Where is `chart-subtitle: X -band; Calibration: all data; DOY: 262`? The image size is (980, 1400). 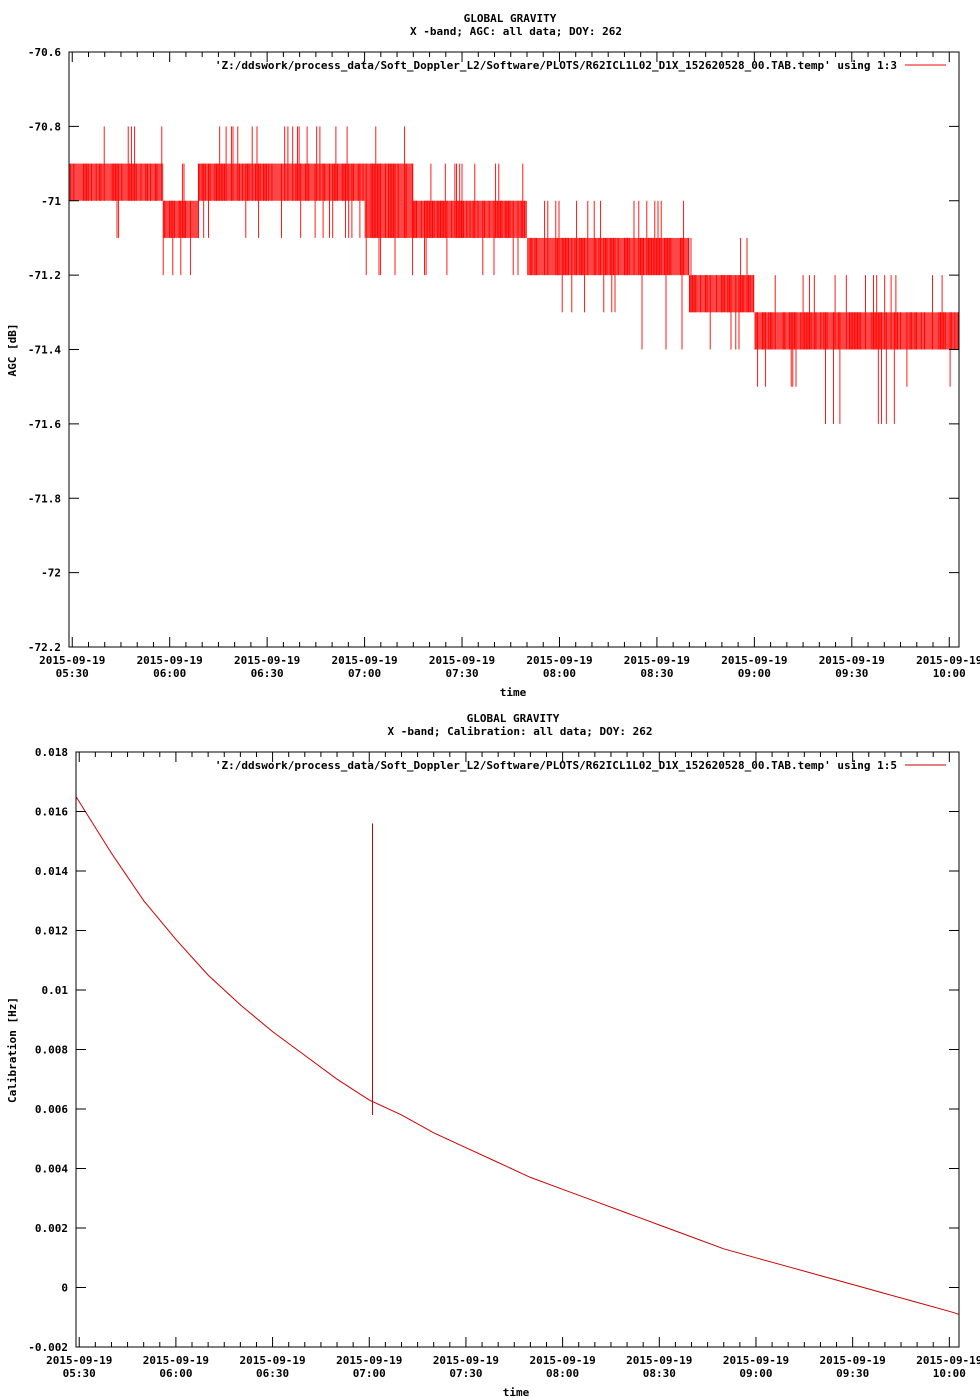
chart-subtitle: X -band; Calibration: all data; DOY: 262 is located at coordinates (520, 731).